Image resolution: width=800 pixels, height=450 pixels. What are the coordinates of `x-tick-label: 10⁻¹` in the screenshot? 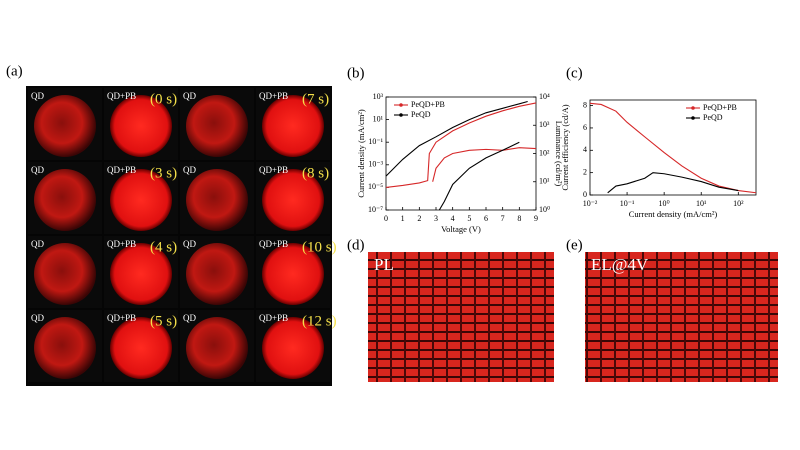 It's located at (627, 203).